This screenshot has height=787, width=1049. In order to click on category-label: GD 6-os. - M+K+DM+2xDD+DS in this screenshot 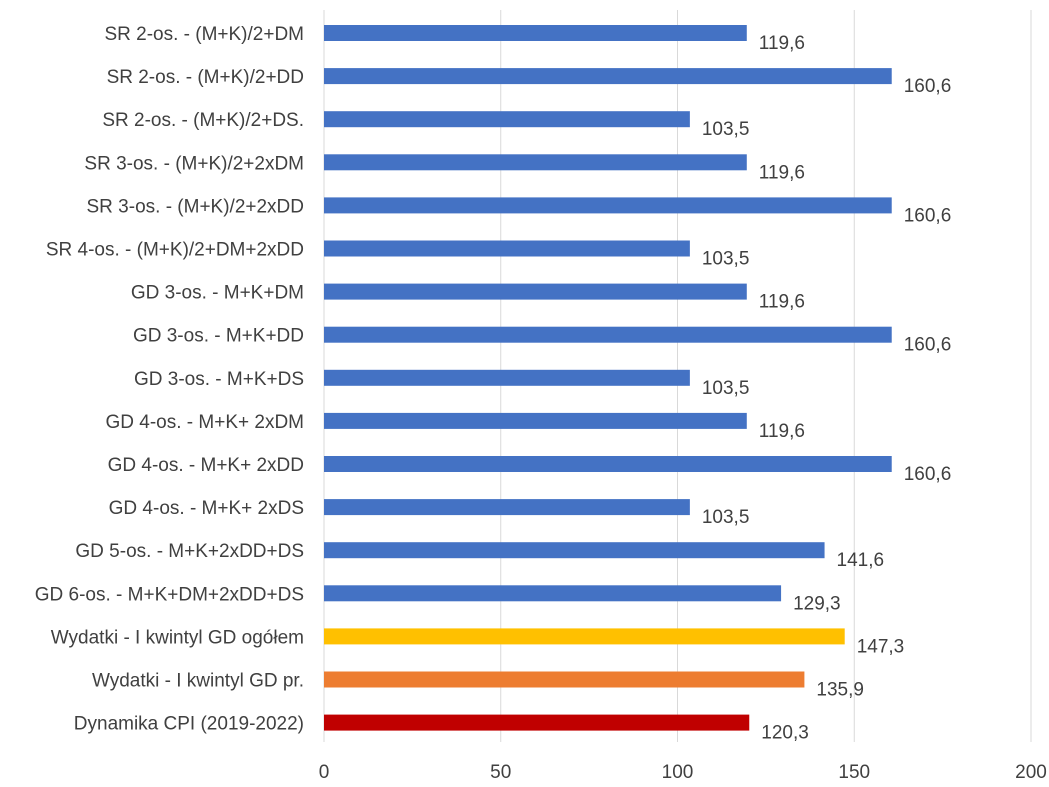, I will do `click(169, 594)`.